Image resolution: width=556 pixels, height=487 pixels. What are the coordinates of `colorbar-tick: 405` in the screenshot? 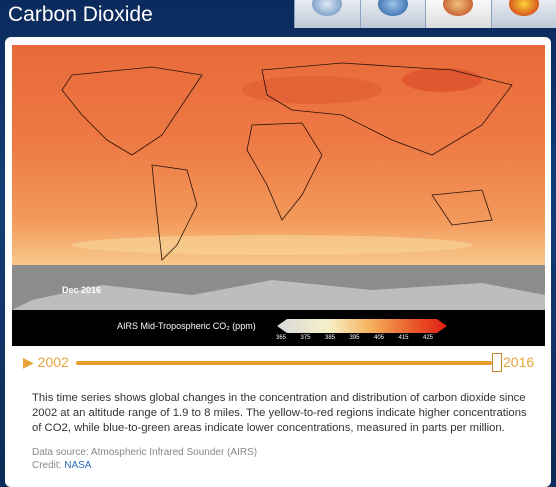 It's located at (379, 338).